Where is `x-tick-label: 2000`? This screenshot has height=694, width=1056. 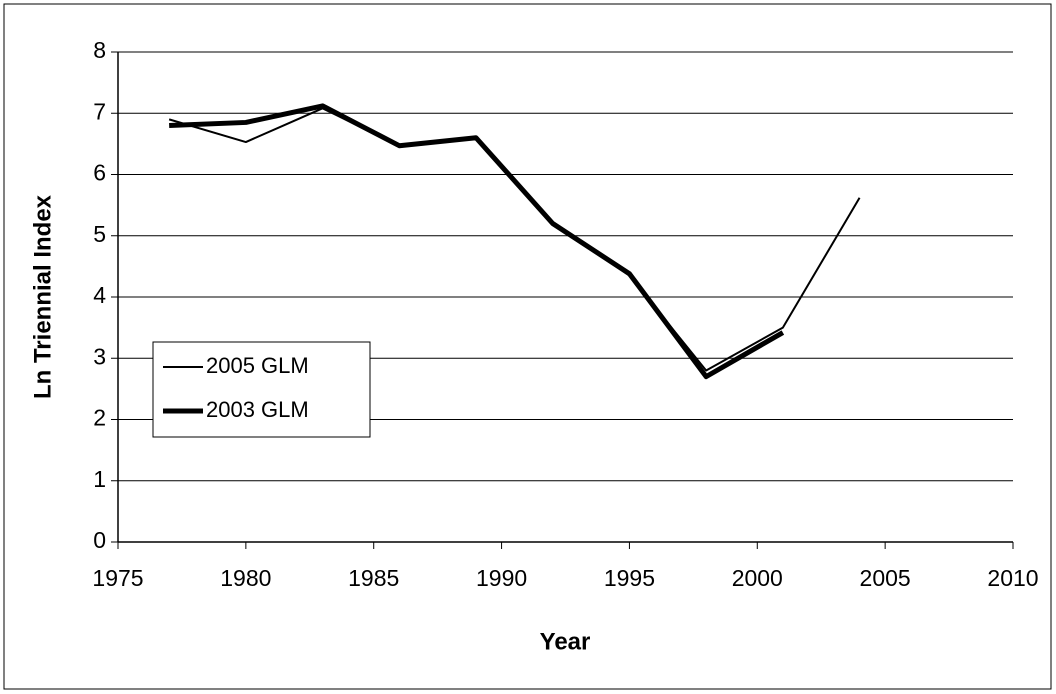 x-tick-label: 2000 is located at coordinates (757, 578).